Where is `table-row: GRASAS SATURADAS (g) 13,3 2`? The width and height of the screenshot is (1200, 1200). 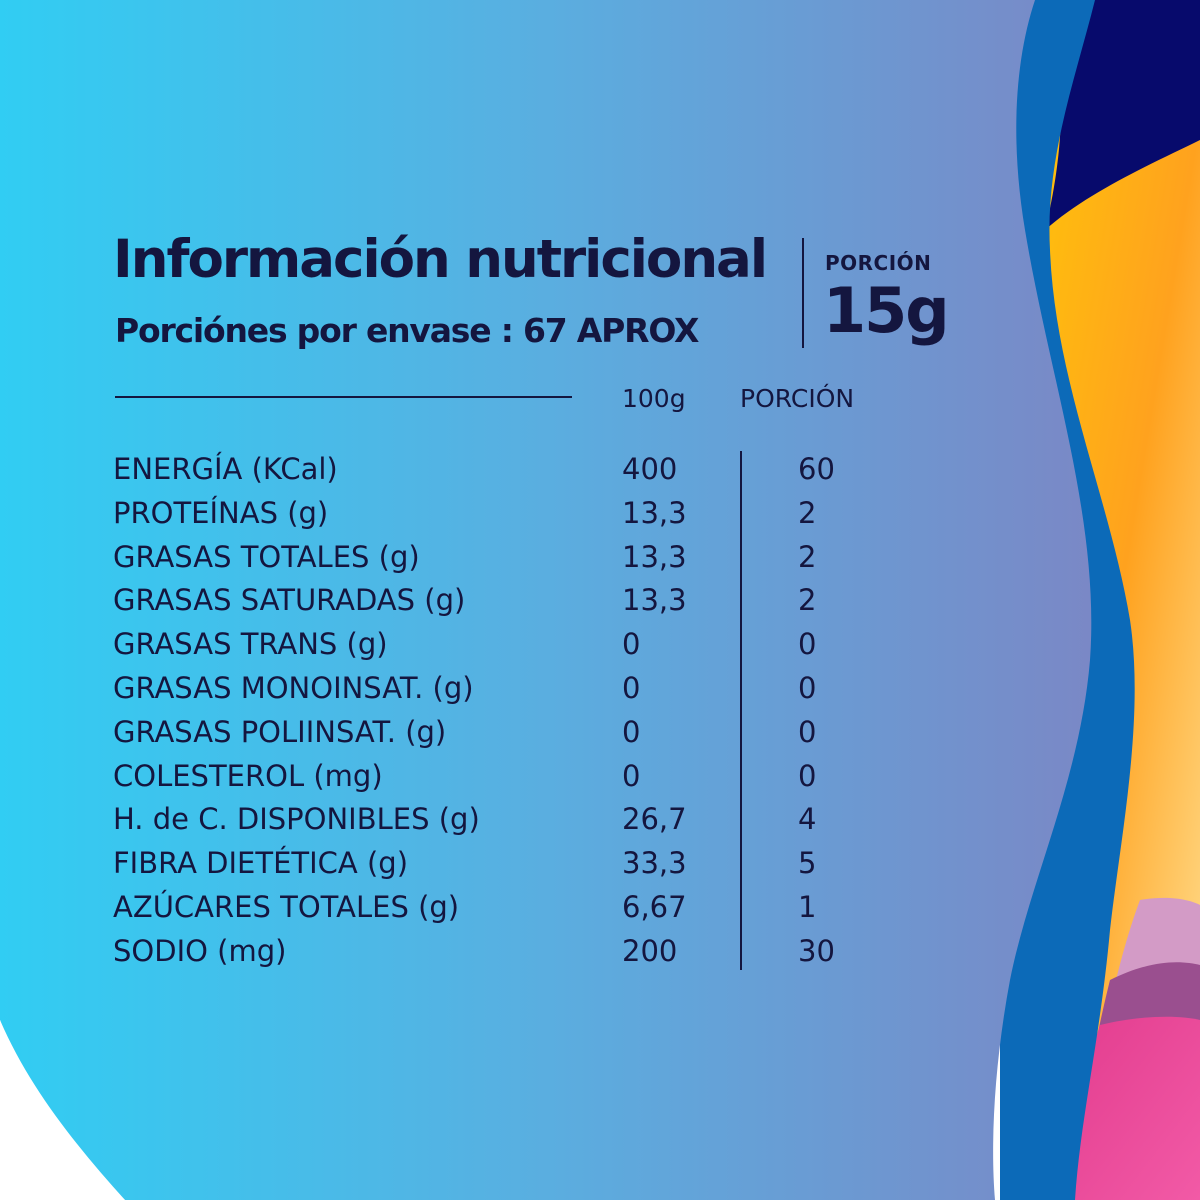
table-row: GRASAS SATURADAS (g) 13,3 2 is located at coordinates (500, 601).